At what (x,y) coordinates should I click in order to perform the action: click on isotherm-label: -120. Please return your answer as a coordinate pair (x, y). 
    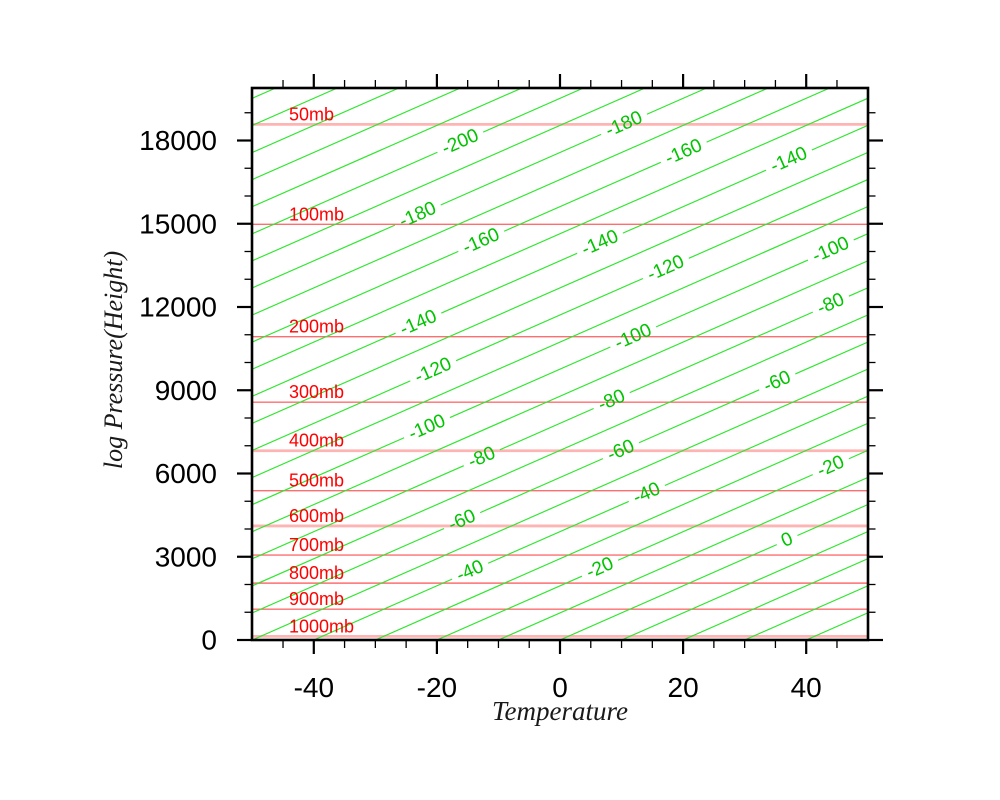
    Looking at the image, I should click on (433, 371).